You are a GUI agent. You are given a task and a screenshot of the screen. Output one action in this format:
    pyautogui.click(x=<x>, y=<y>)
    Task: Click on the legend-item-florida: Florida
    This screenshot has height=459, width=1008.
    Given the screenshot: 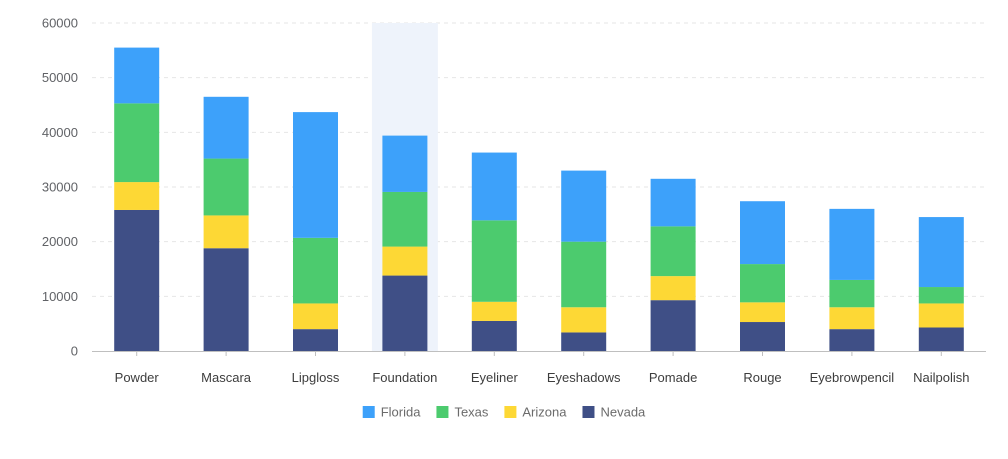 What is the action you would take?
    pyautogui.click(x=392, y=412)
    